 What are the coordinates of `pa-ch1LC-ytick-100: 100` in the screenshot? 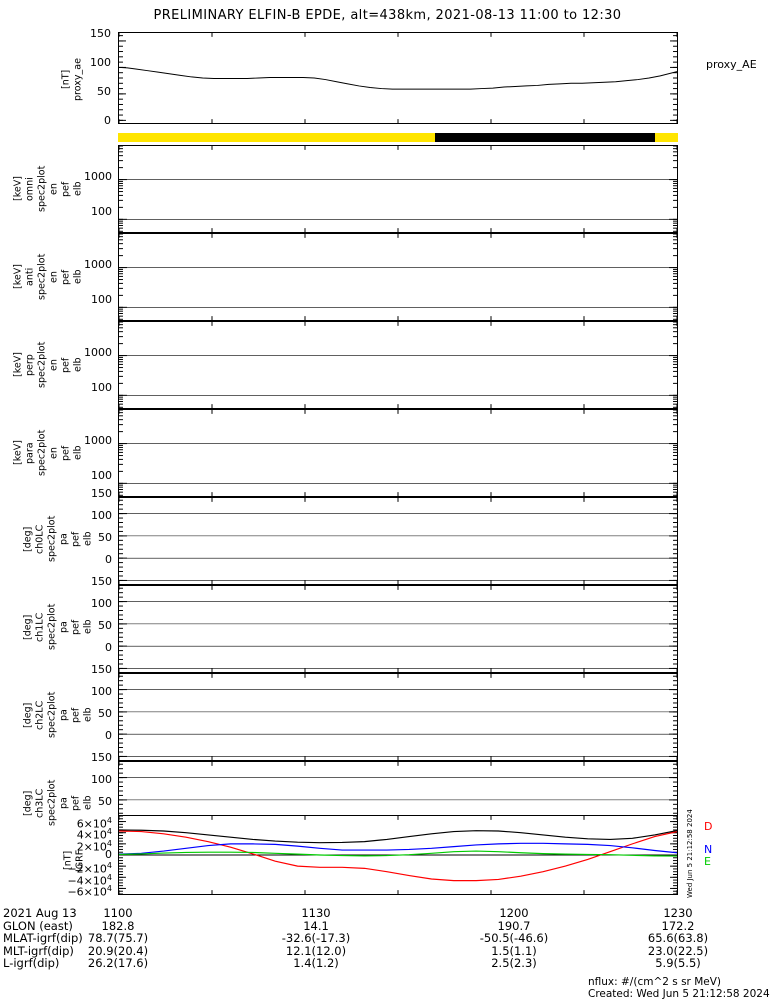 It's located at (101, 603).